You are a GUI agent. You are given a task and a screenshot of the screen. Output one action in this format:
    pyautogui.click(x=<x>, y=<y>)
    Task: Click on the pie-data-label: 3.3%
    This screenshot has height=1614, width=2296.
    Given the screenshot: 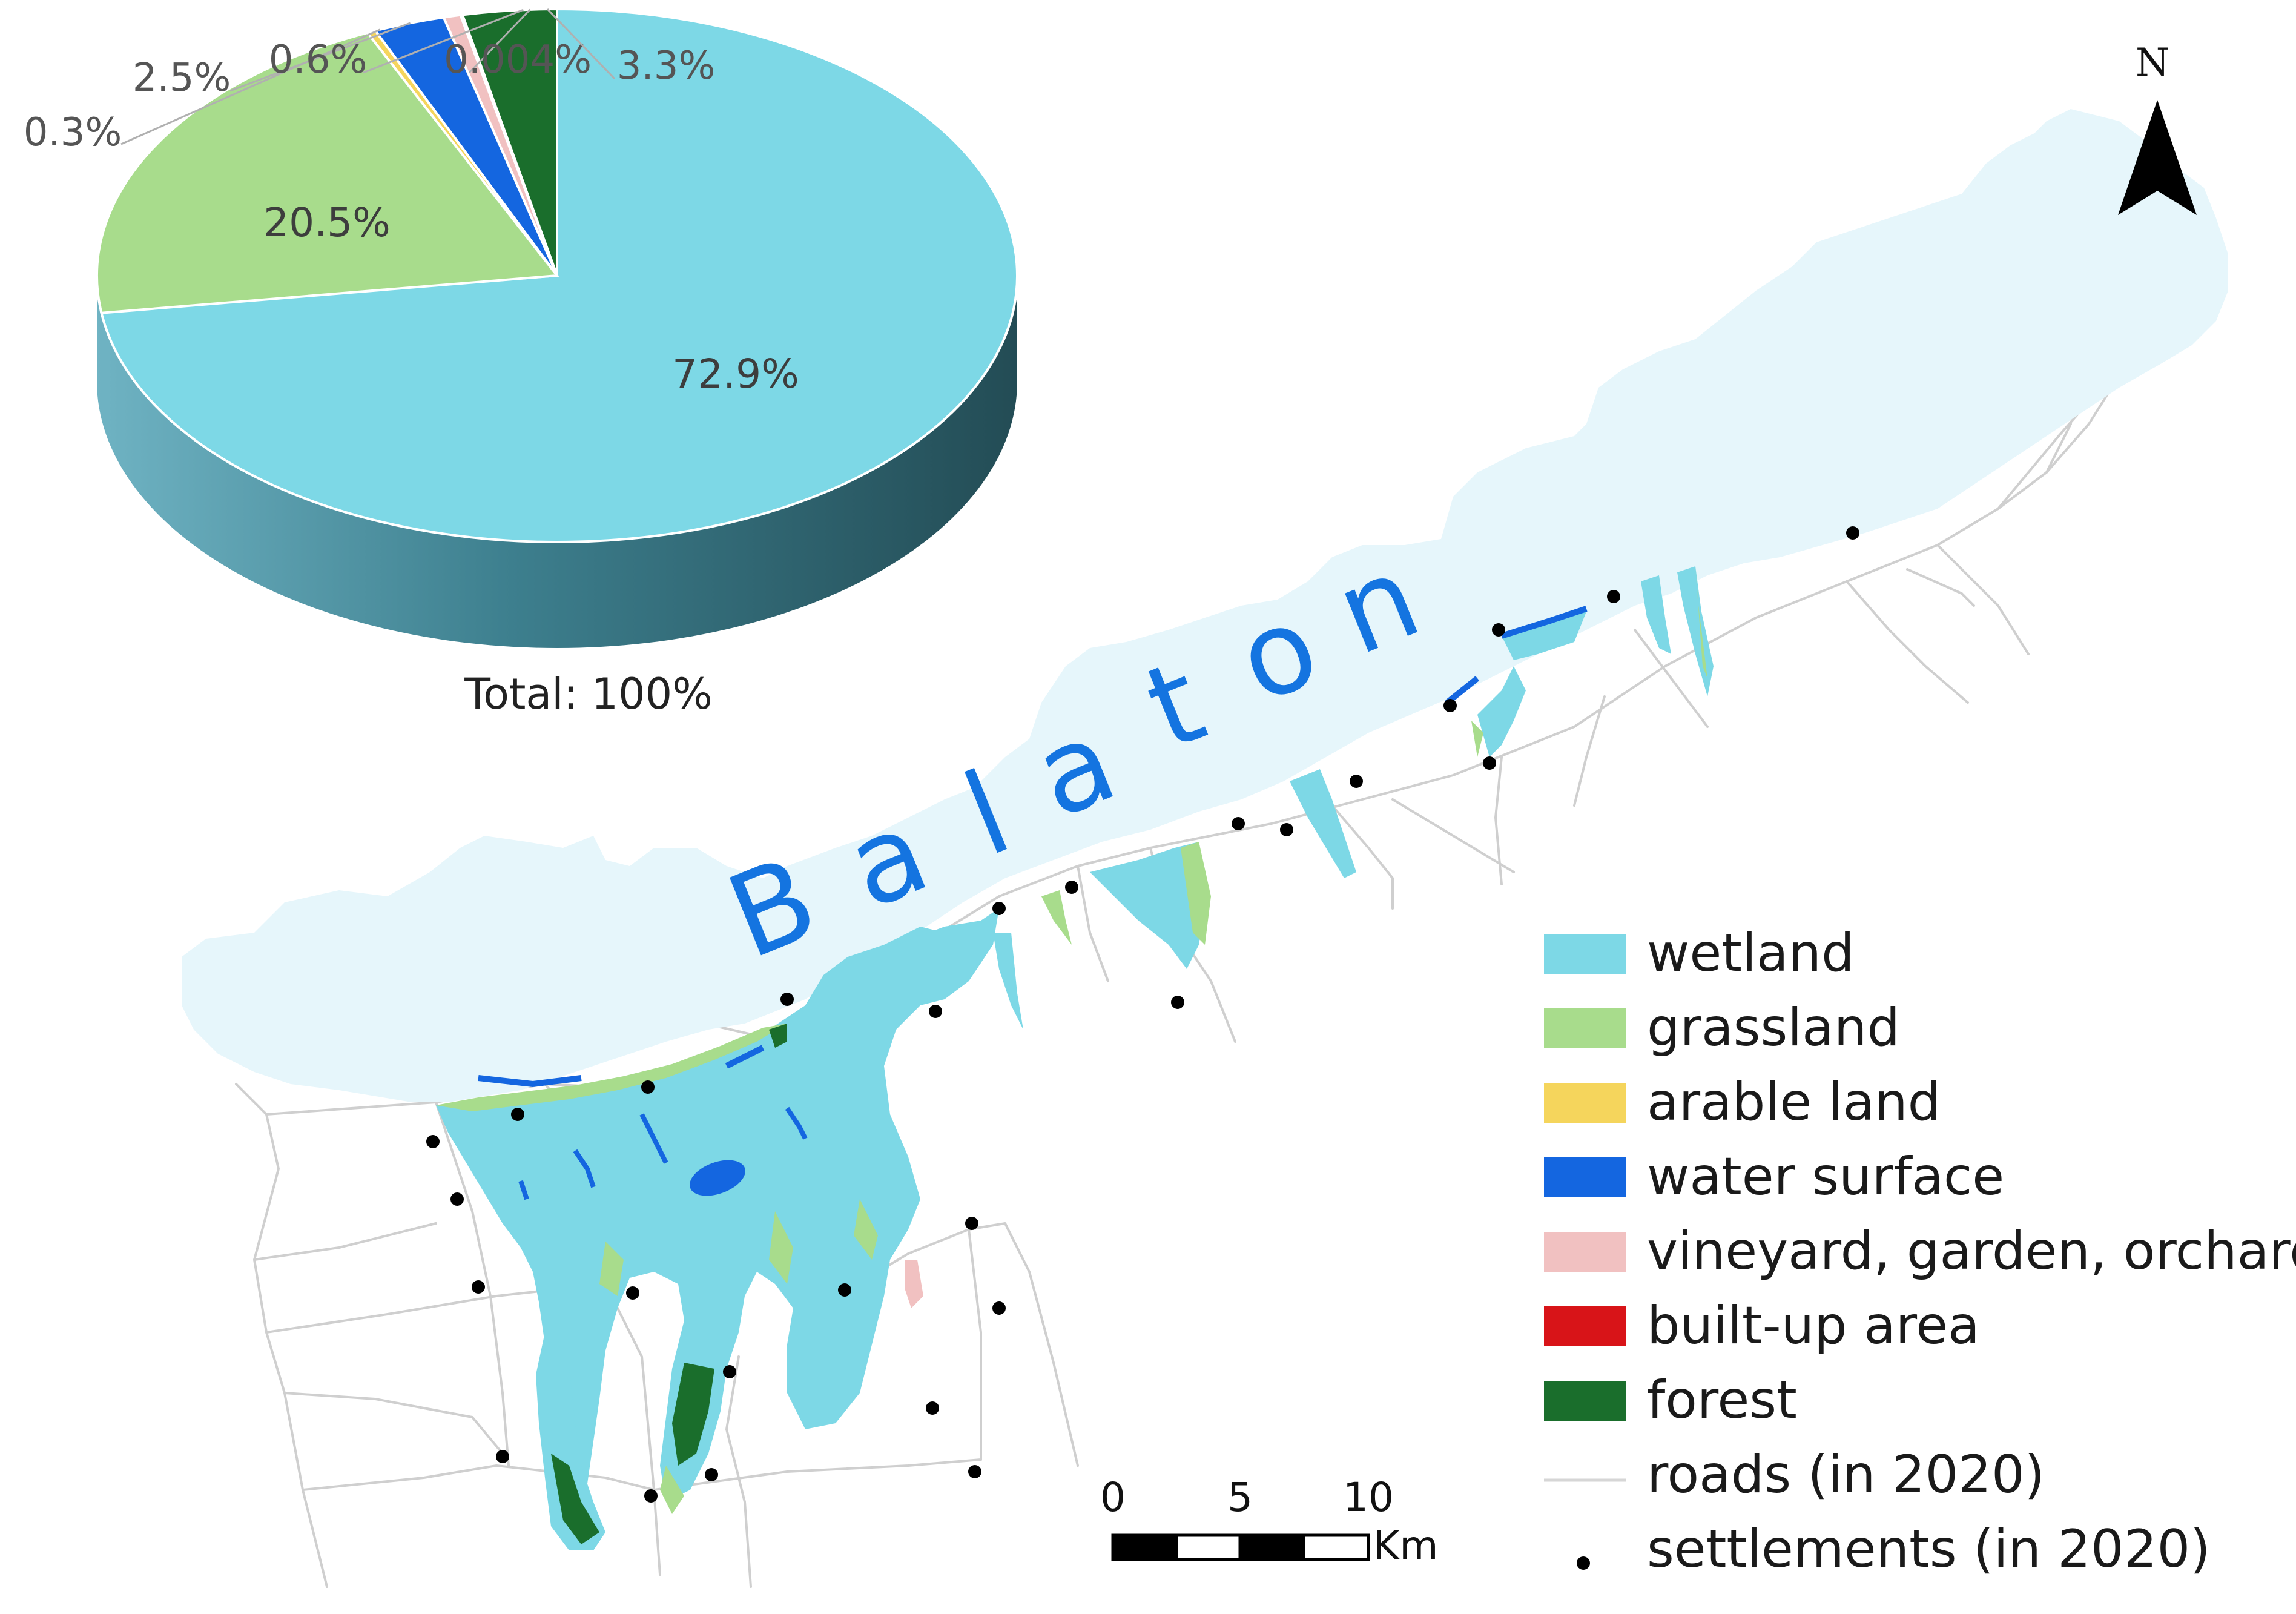 What is the action you would take?
    pyautogui.click(x=667, y=66)
    